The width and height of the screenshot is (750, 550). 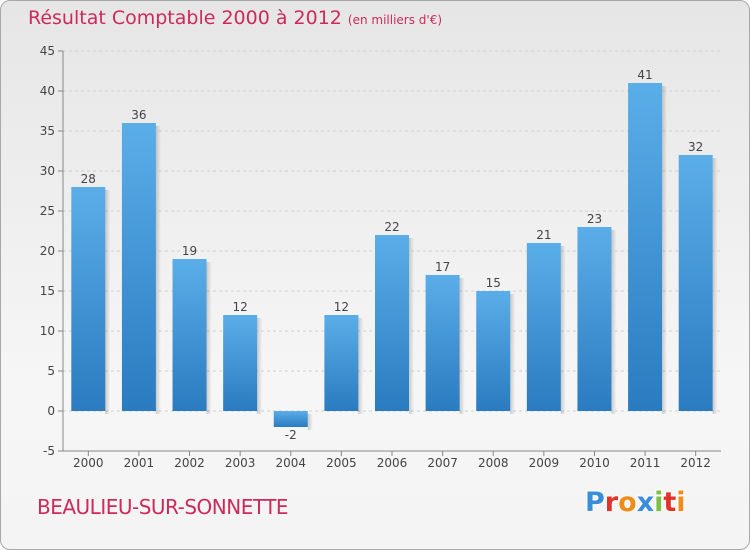 I want to click on x-tick-label: 2010, so click(x=594, y=463).